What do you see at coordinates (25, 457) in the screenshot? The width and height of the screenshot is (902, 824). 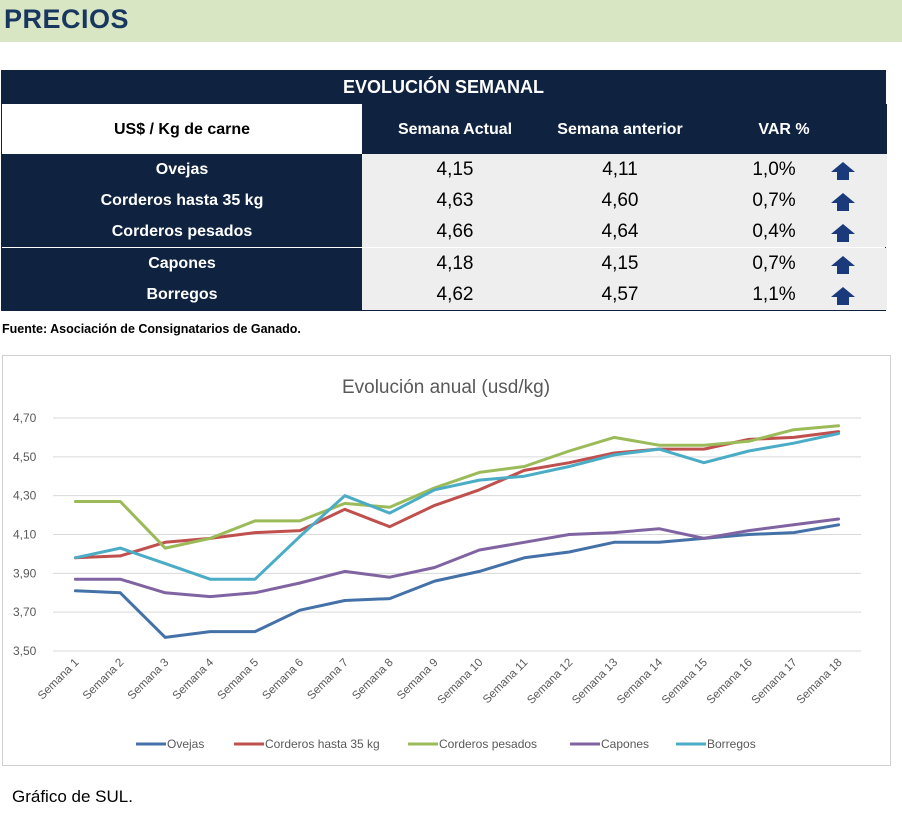 I see `y-tick-label: 4,50` at bounding box center [25, 457].